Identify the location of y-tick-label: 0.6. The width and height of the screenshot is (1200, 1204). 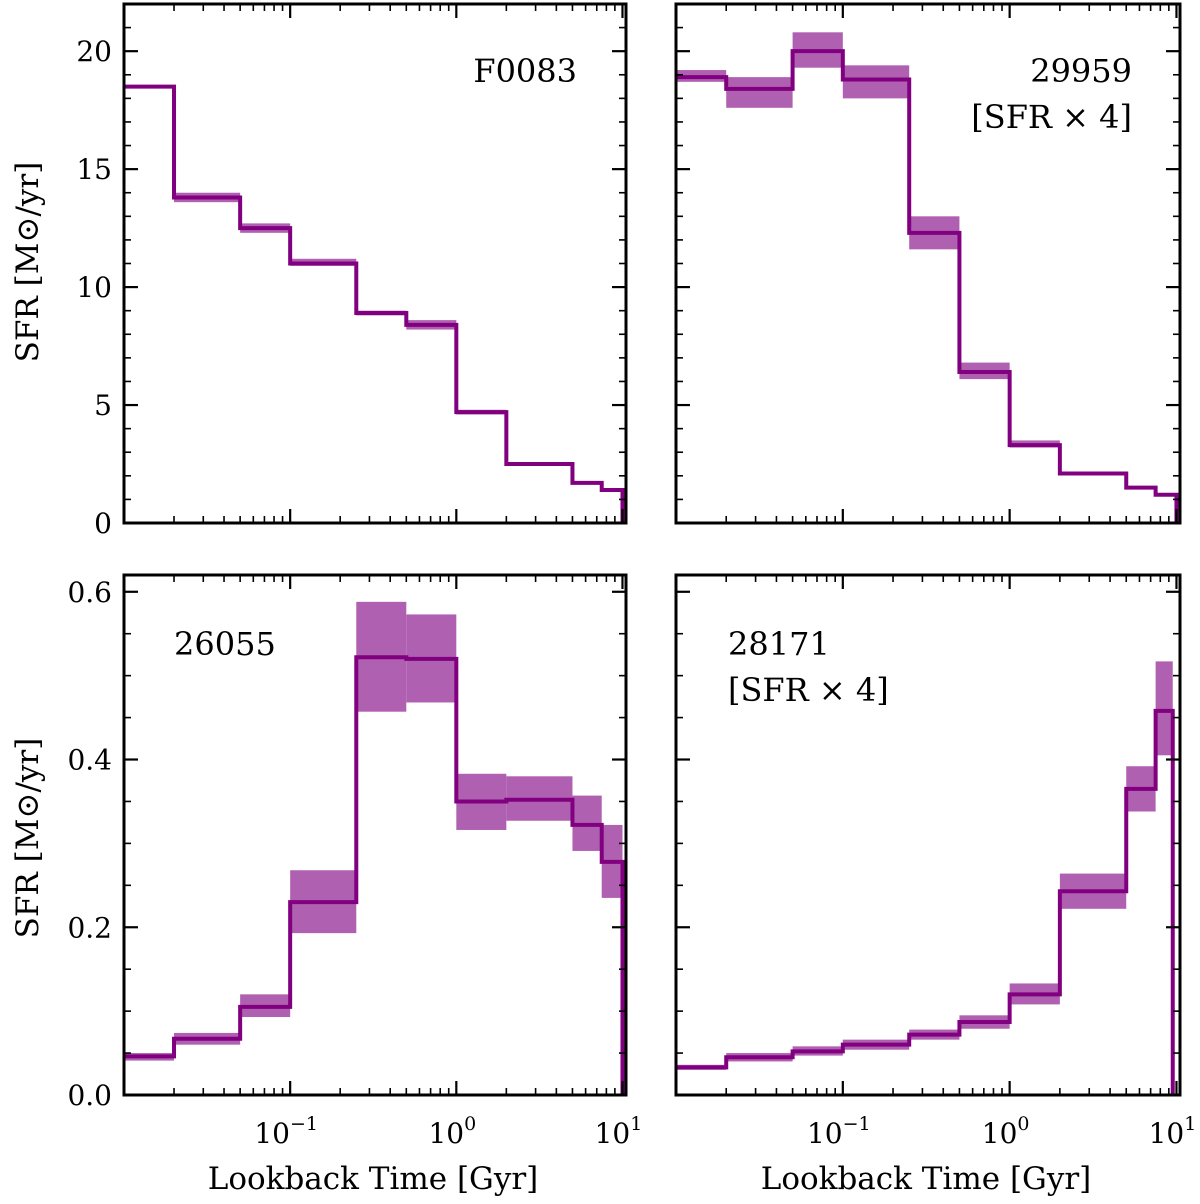
(89, 592).